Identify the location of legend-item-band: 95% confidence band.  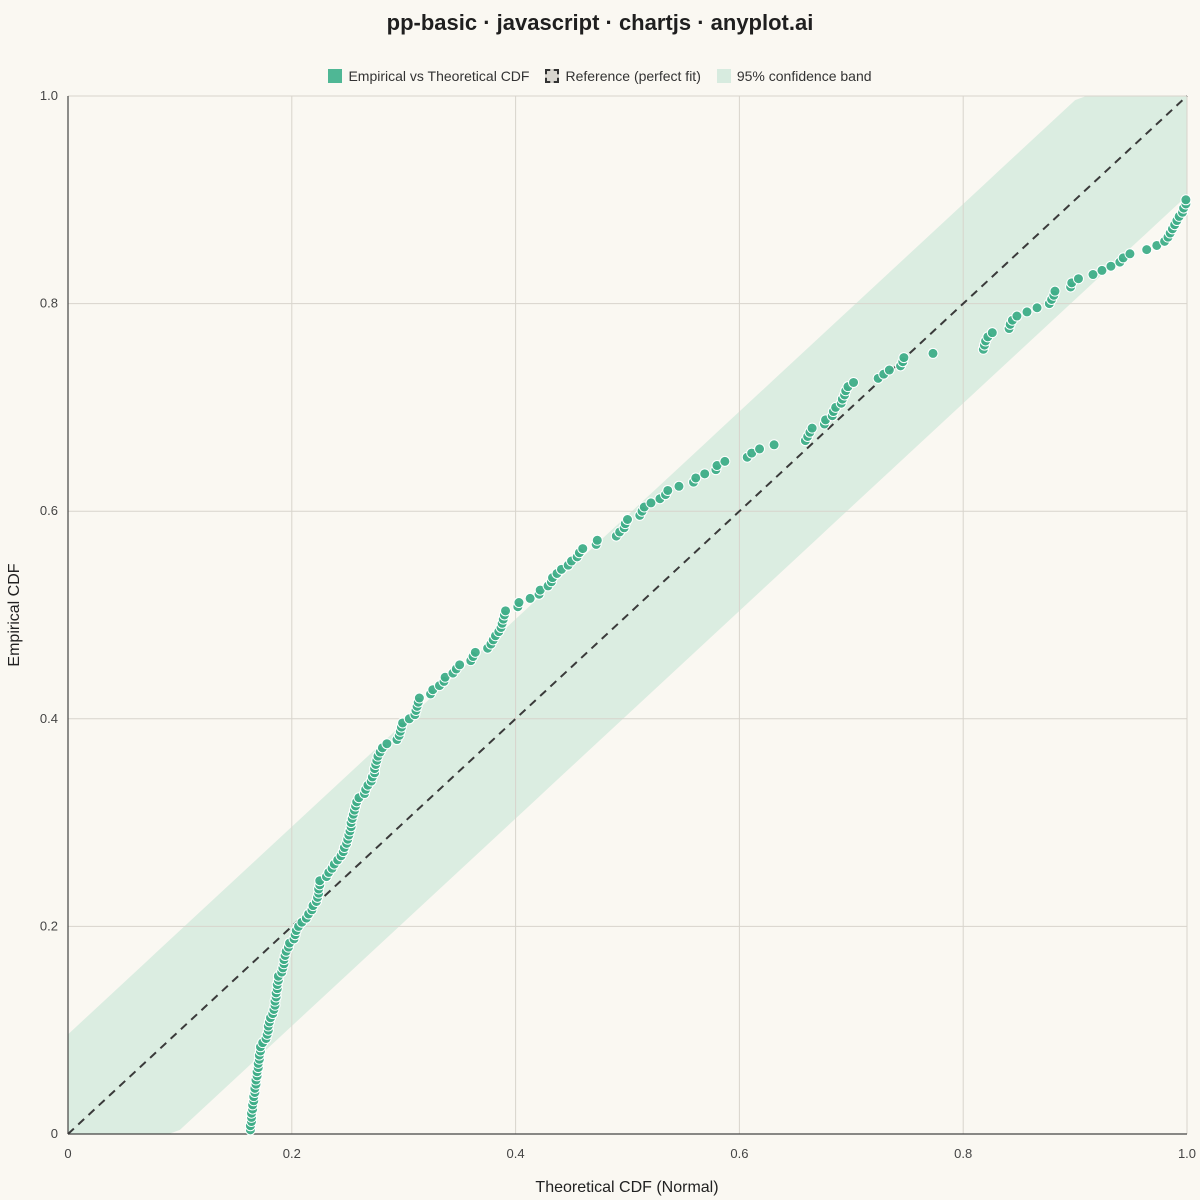
(794, 76).